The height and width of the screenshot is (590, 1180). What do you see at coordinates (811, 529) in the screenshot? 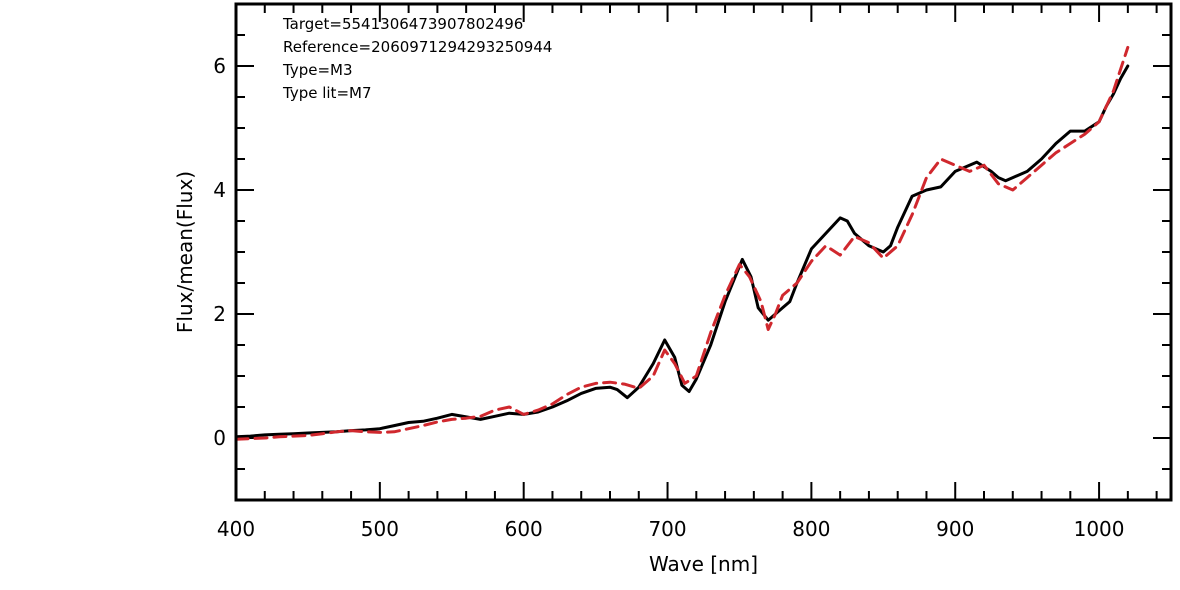
I see `x-tick-label: 800` at bounding box center [811, 529].